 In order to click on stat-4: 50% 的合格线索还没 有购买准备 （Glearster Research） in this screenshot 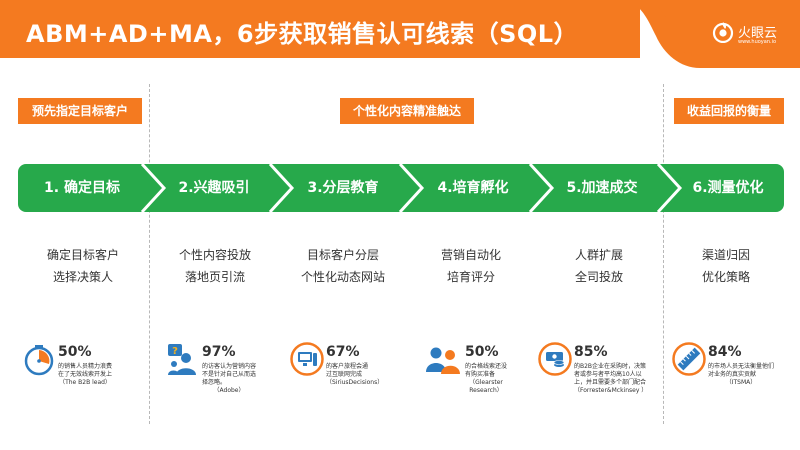, I will do `click(487, 372)`.